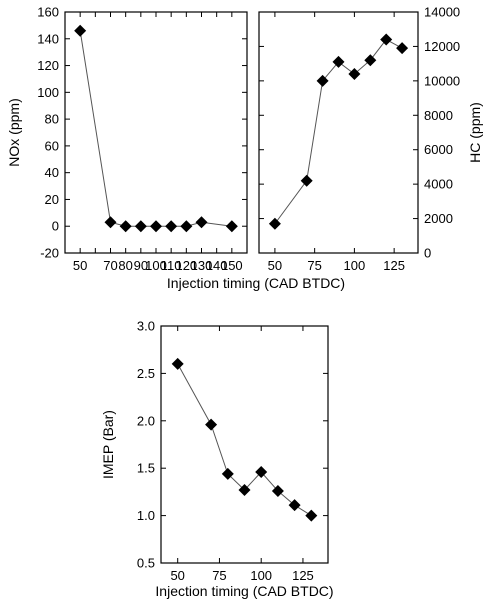  What do you see at coordinates (442, 46) in the screenshot?
I see `y-tick-label: 12000` at bounding box center [442, 46].